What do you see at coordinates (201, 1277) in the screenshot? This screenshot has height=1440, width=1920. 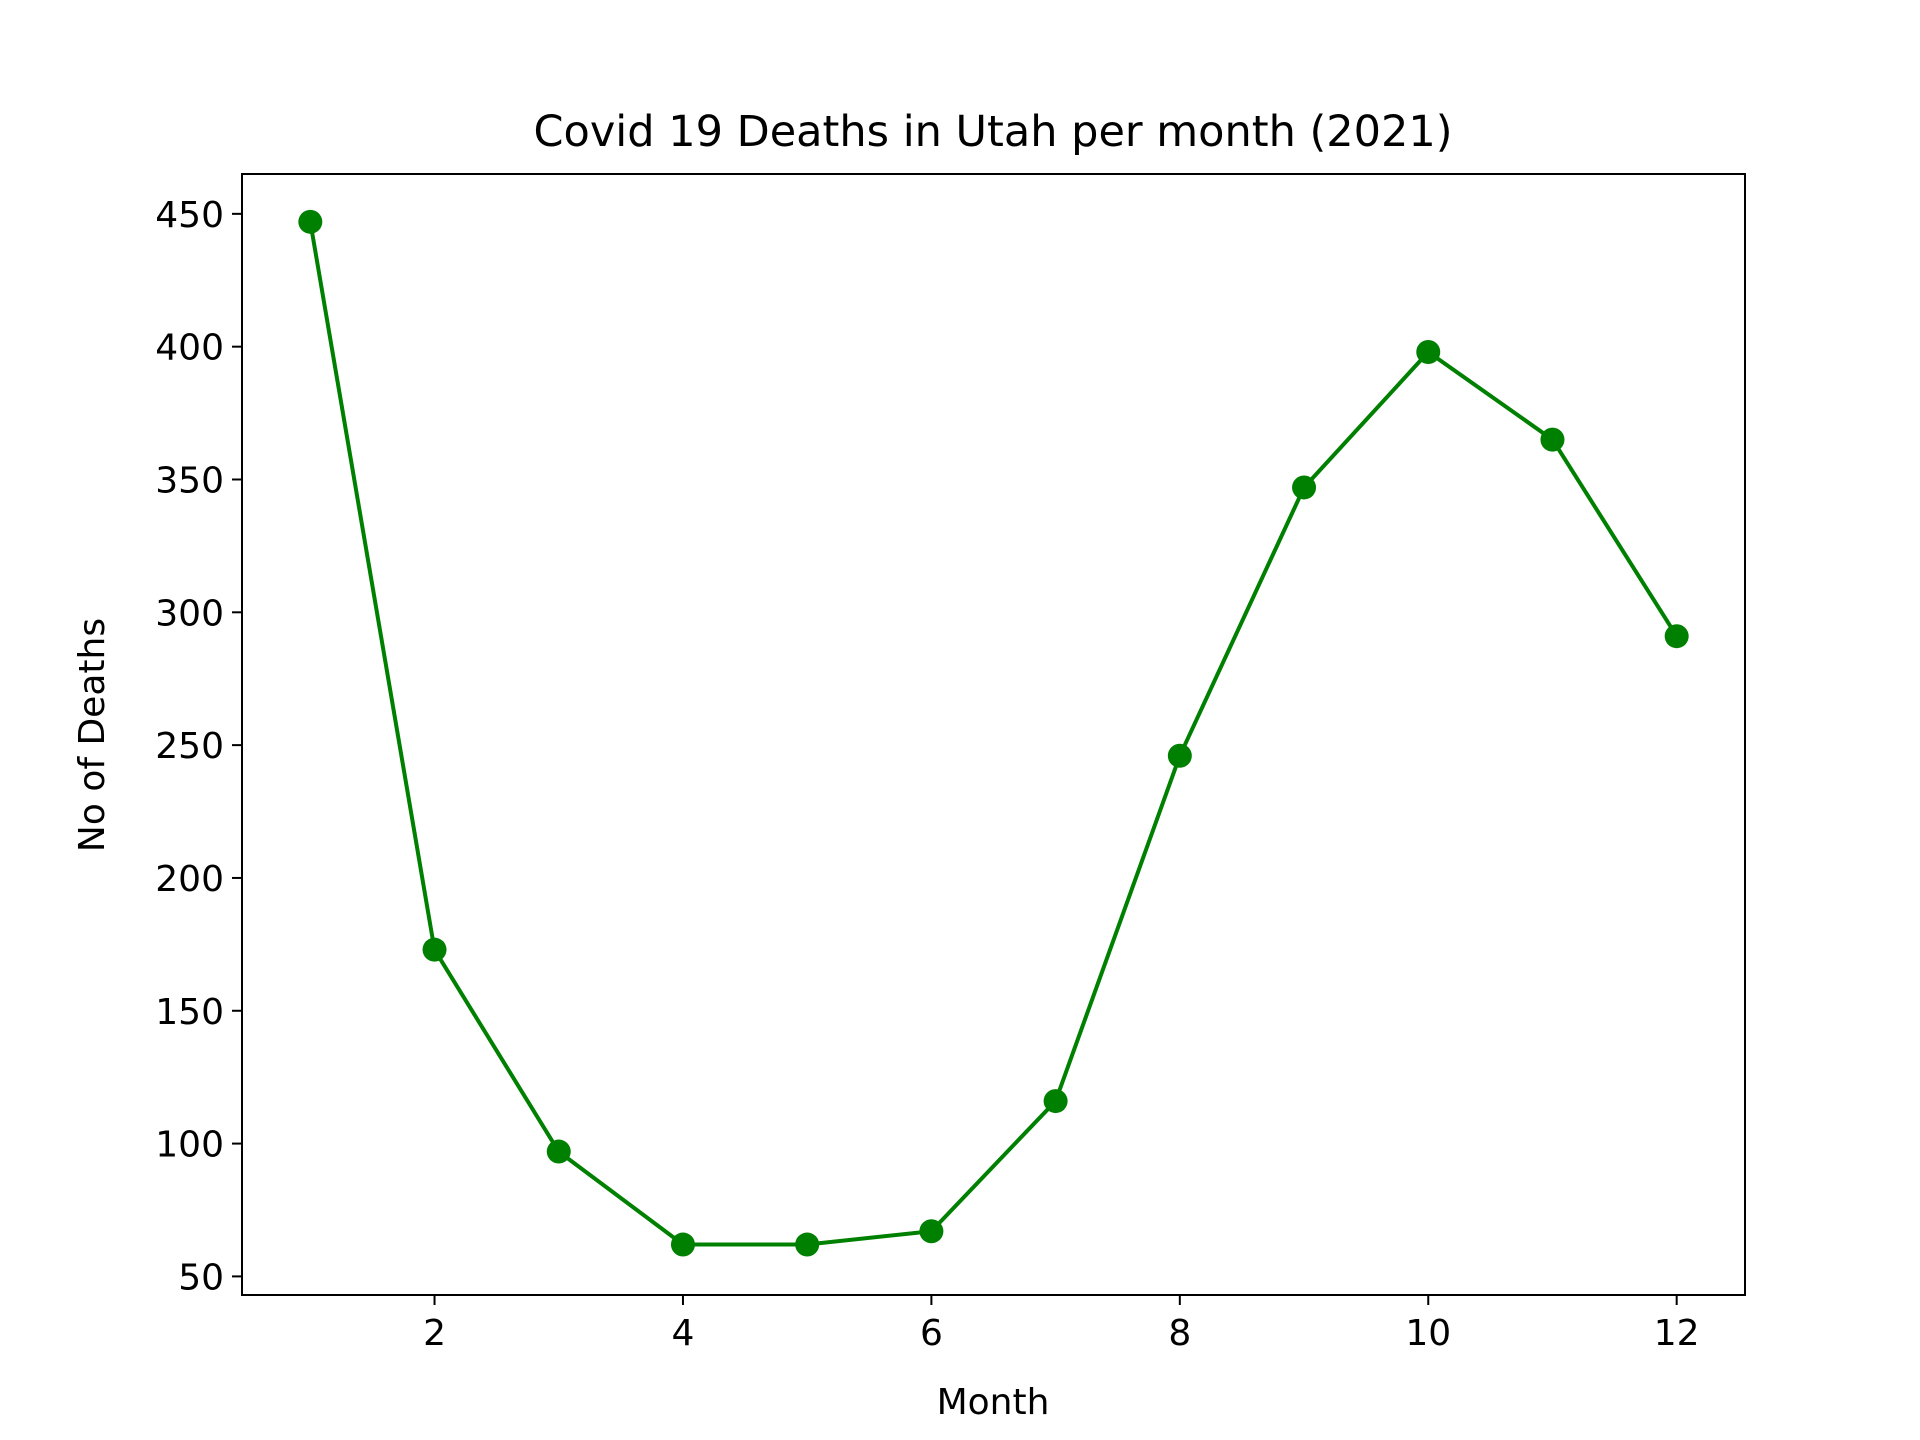 I see `y-tick-label: 50` at bounding box center [201, 1277].